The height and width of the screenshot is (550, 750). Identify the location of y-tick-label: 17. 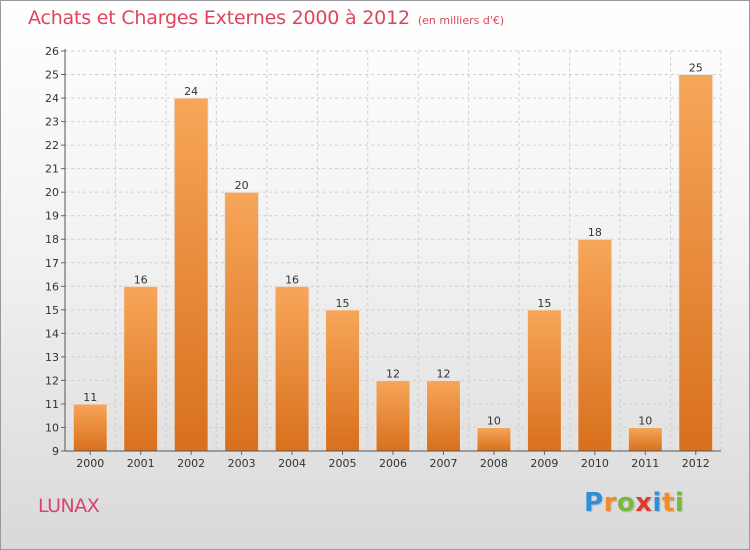
(52, 263).